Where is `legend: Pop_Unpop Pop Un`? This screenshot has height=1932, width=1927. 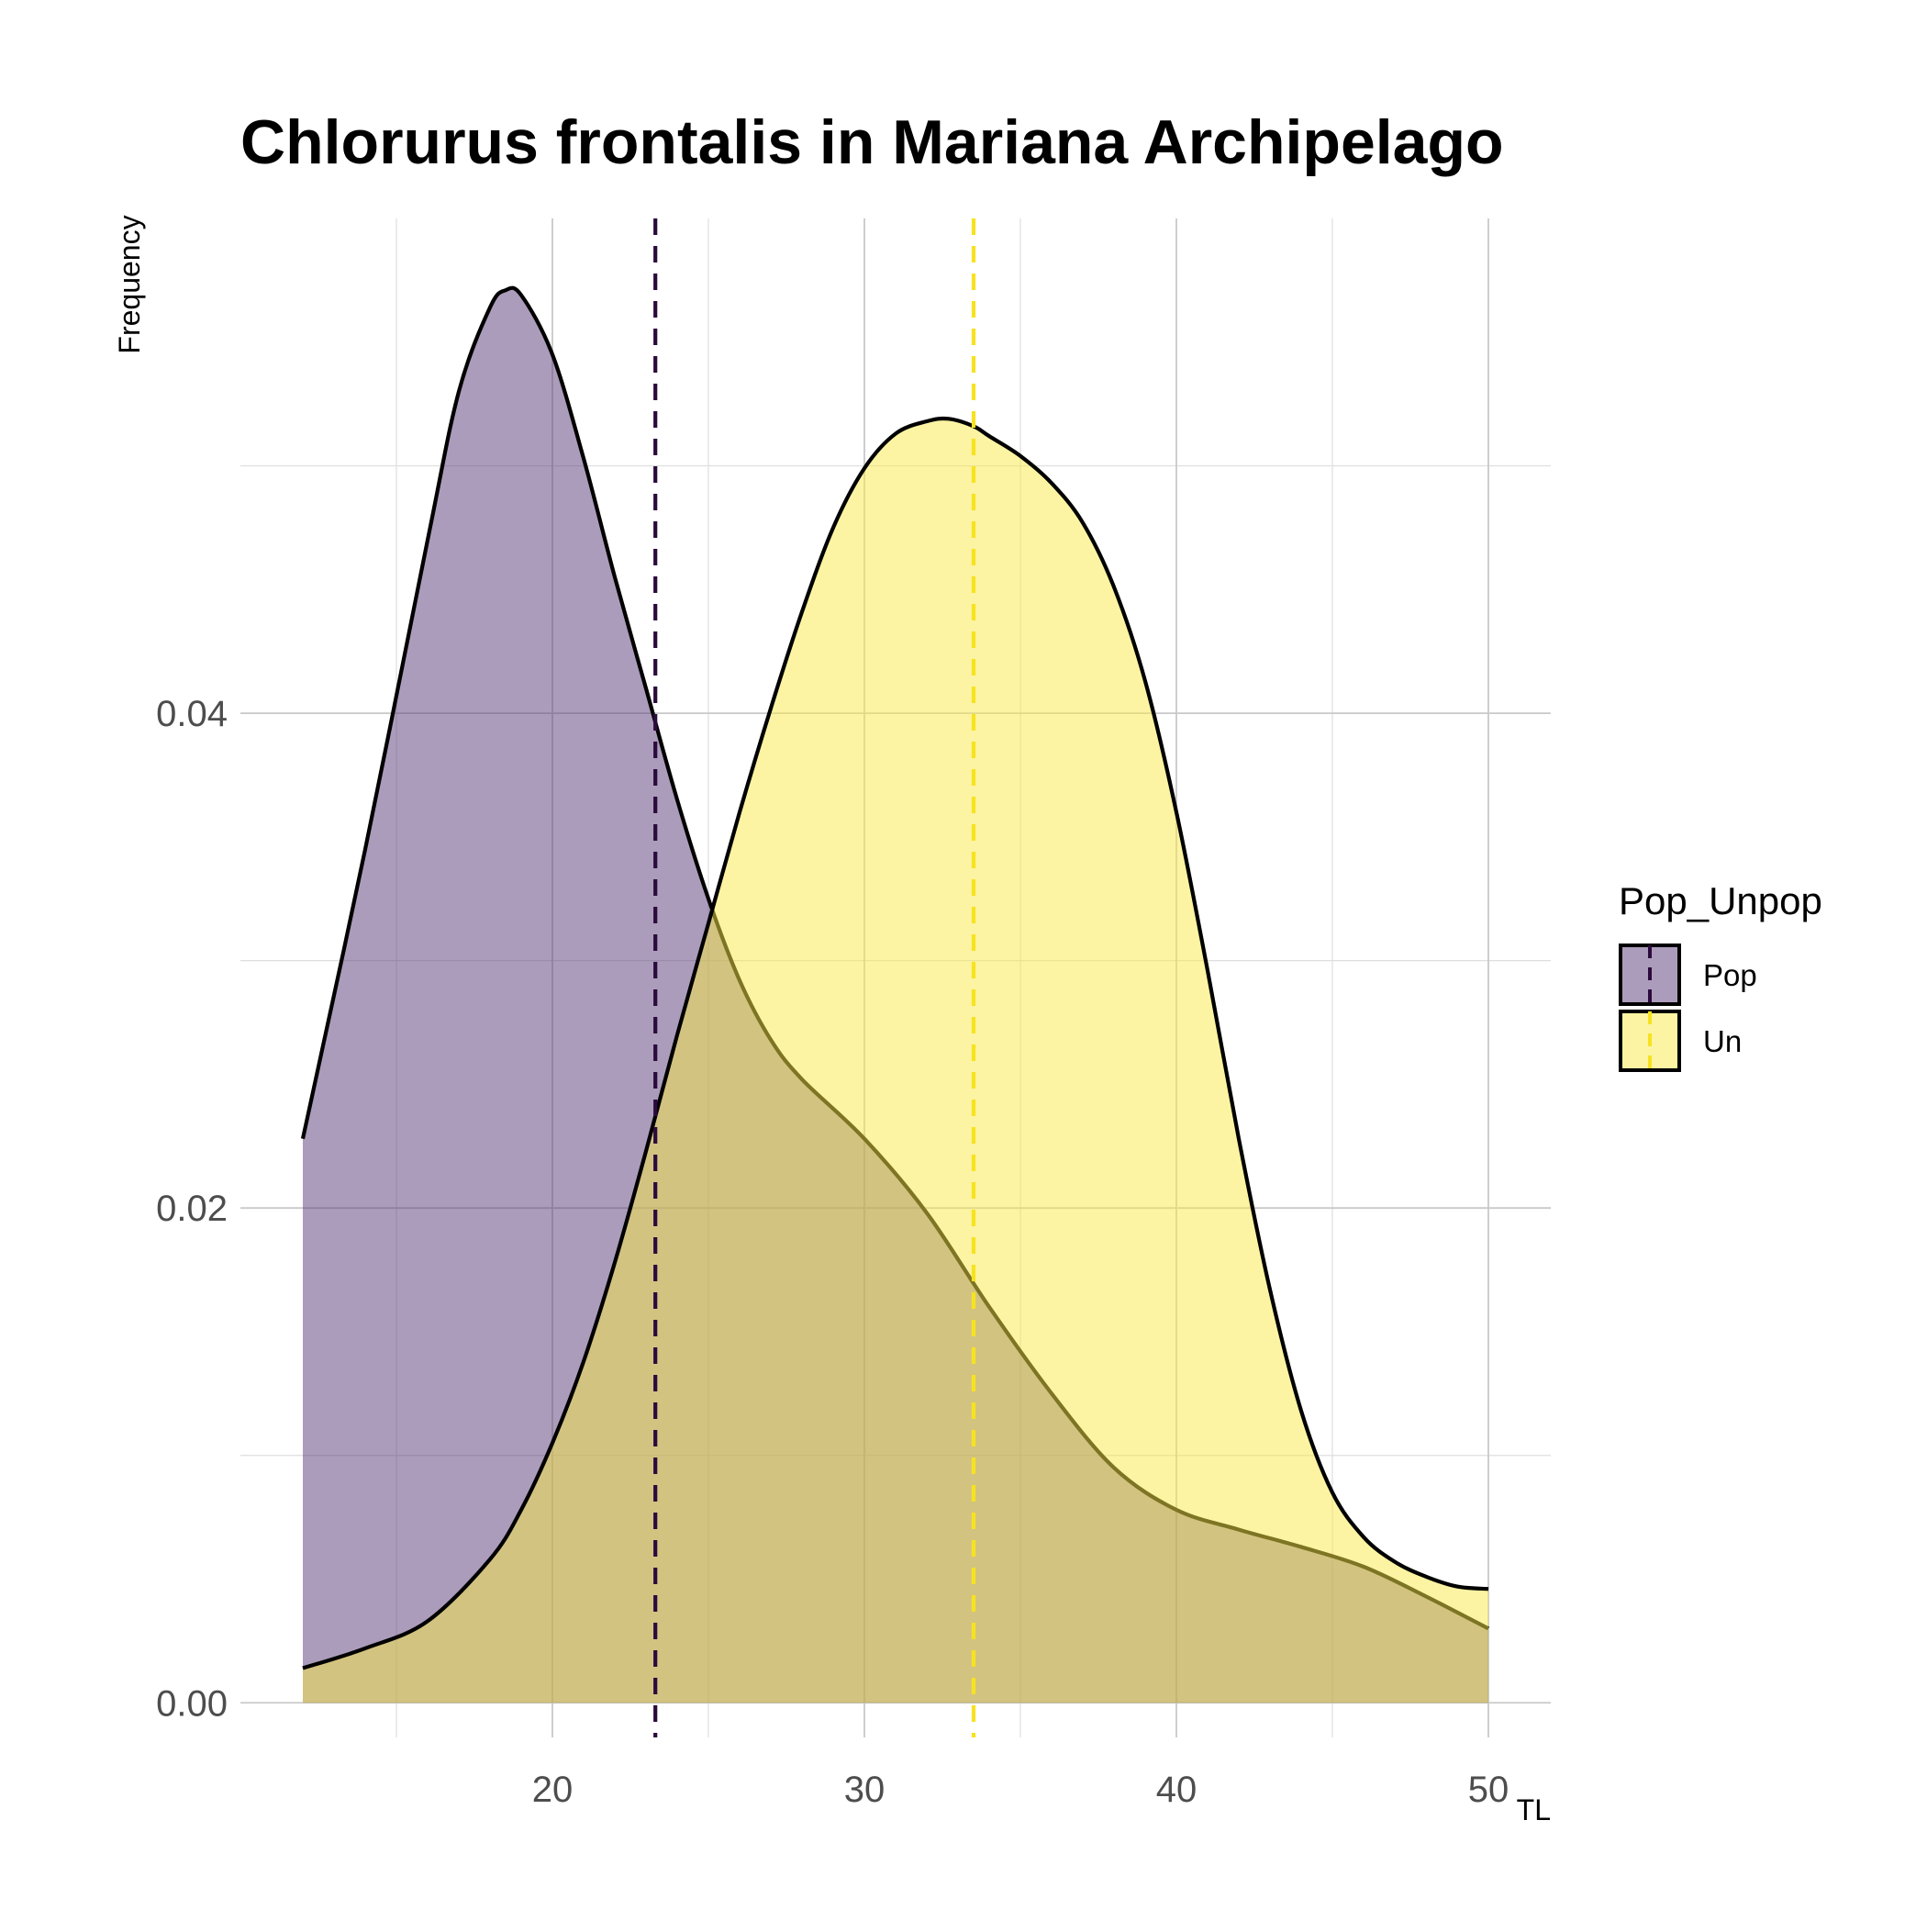
legend: Pop_Unpop Pop Un is located at coordinates (1720, 975).